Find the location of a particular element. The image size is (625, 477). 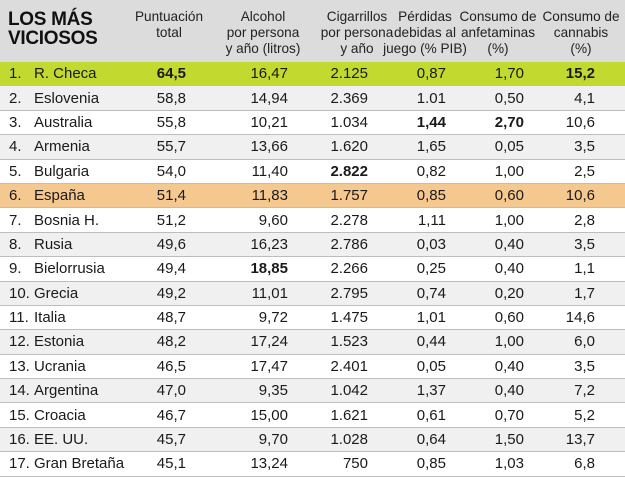

cell-country: Italia is located at coordinates (90, 318).